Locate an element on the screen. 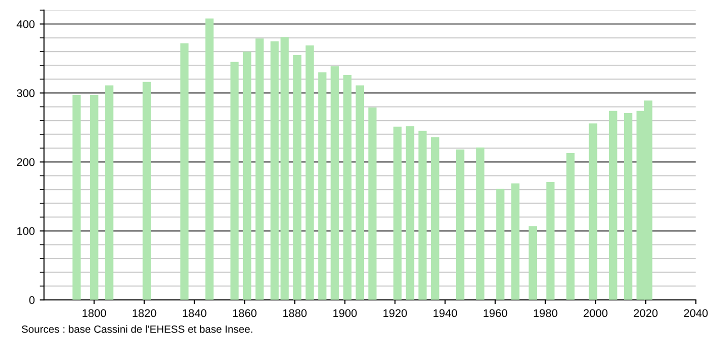  x-tick-label: 1820 is located at coordinates (144, 313).